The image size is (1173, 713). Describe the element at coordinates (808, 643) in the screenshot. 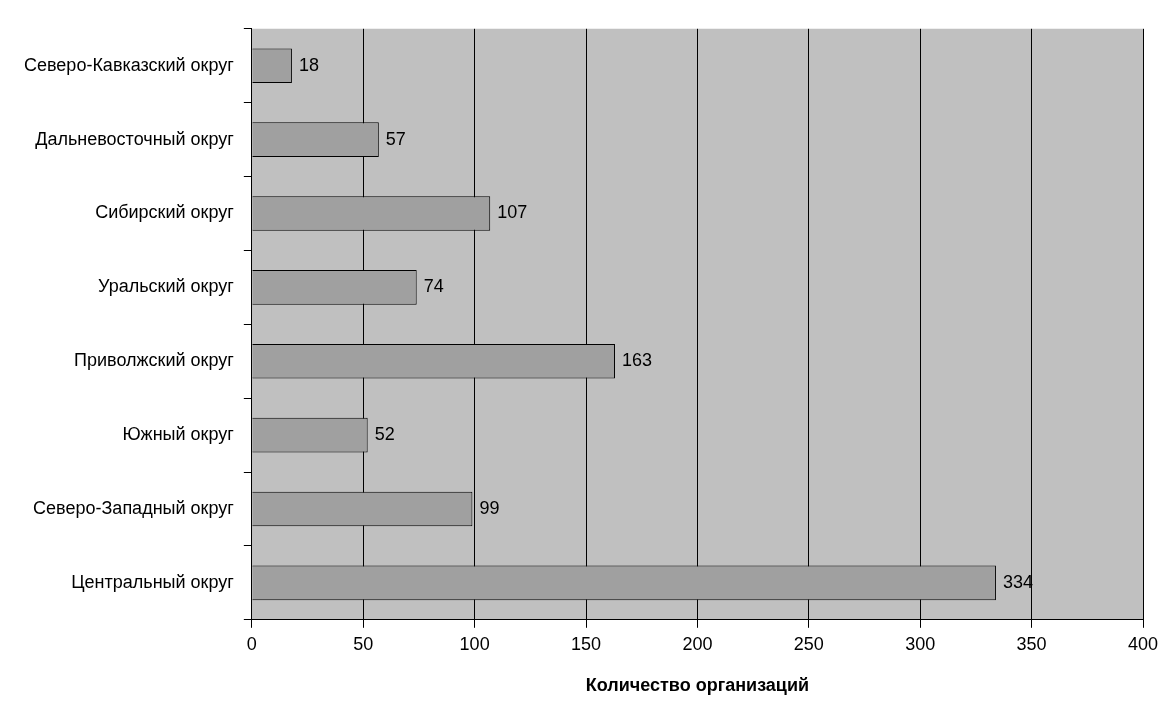

I see `x-tick-label: 250` at that location.